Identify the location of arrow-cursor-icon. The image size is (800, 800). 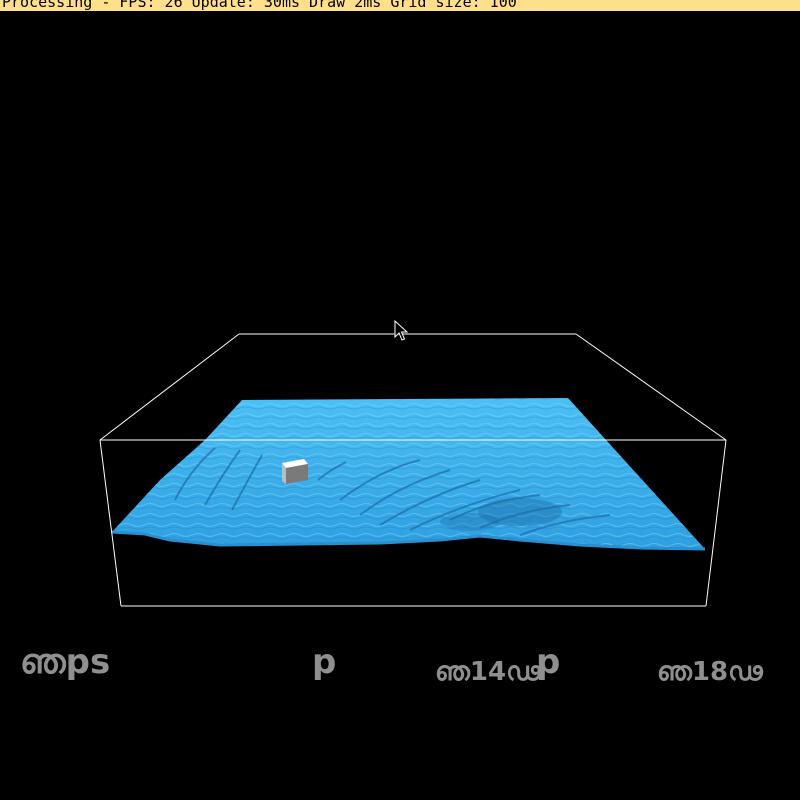
(401, 330).